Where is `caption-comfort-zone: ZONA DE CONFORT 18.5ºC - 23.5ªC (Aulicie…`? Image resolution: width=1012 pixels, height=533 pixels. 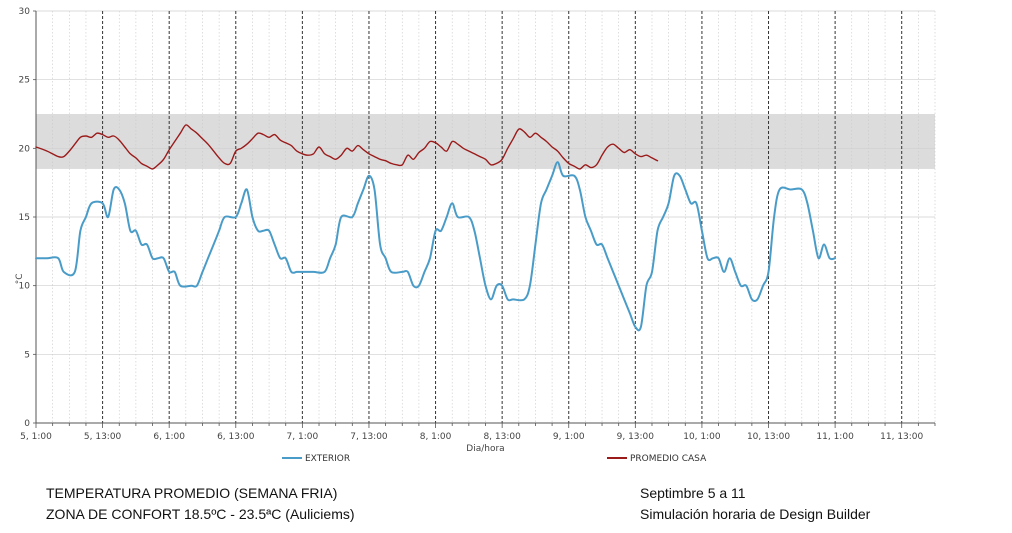
caption-comfort-zone: ZONA DE CONFORT 18.5ºC - 23.5ªC (Aulicie… is located at coordinates (200, 514).